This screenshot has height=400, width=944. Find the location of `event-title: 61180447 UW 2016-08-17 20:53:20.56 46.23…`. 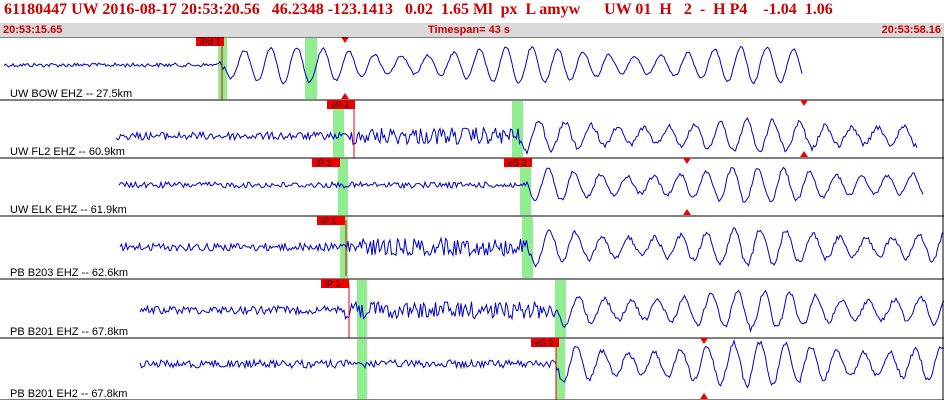

event-title: 61180447 UW 2016-08-17 20:53:20.56 46.23… is located at coordinates (418, 9).